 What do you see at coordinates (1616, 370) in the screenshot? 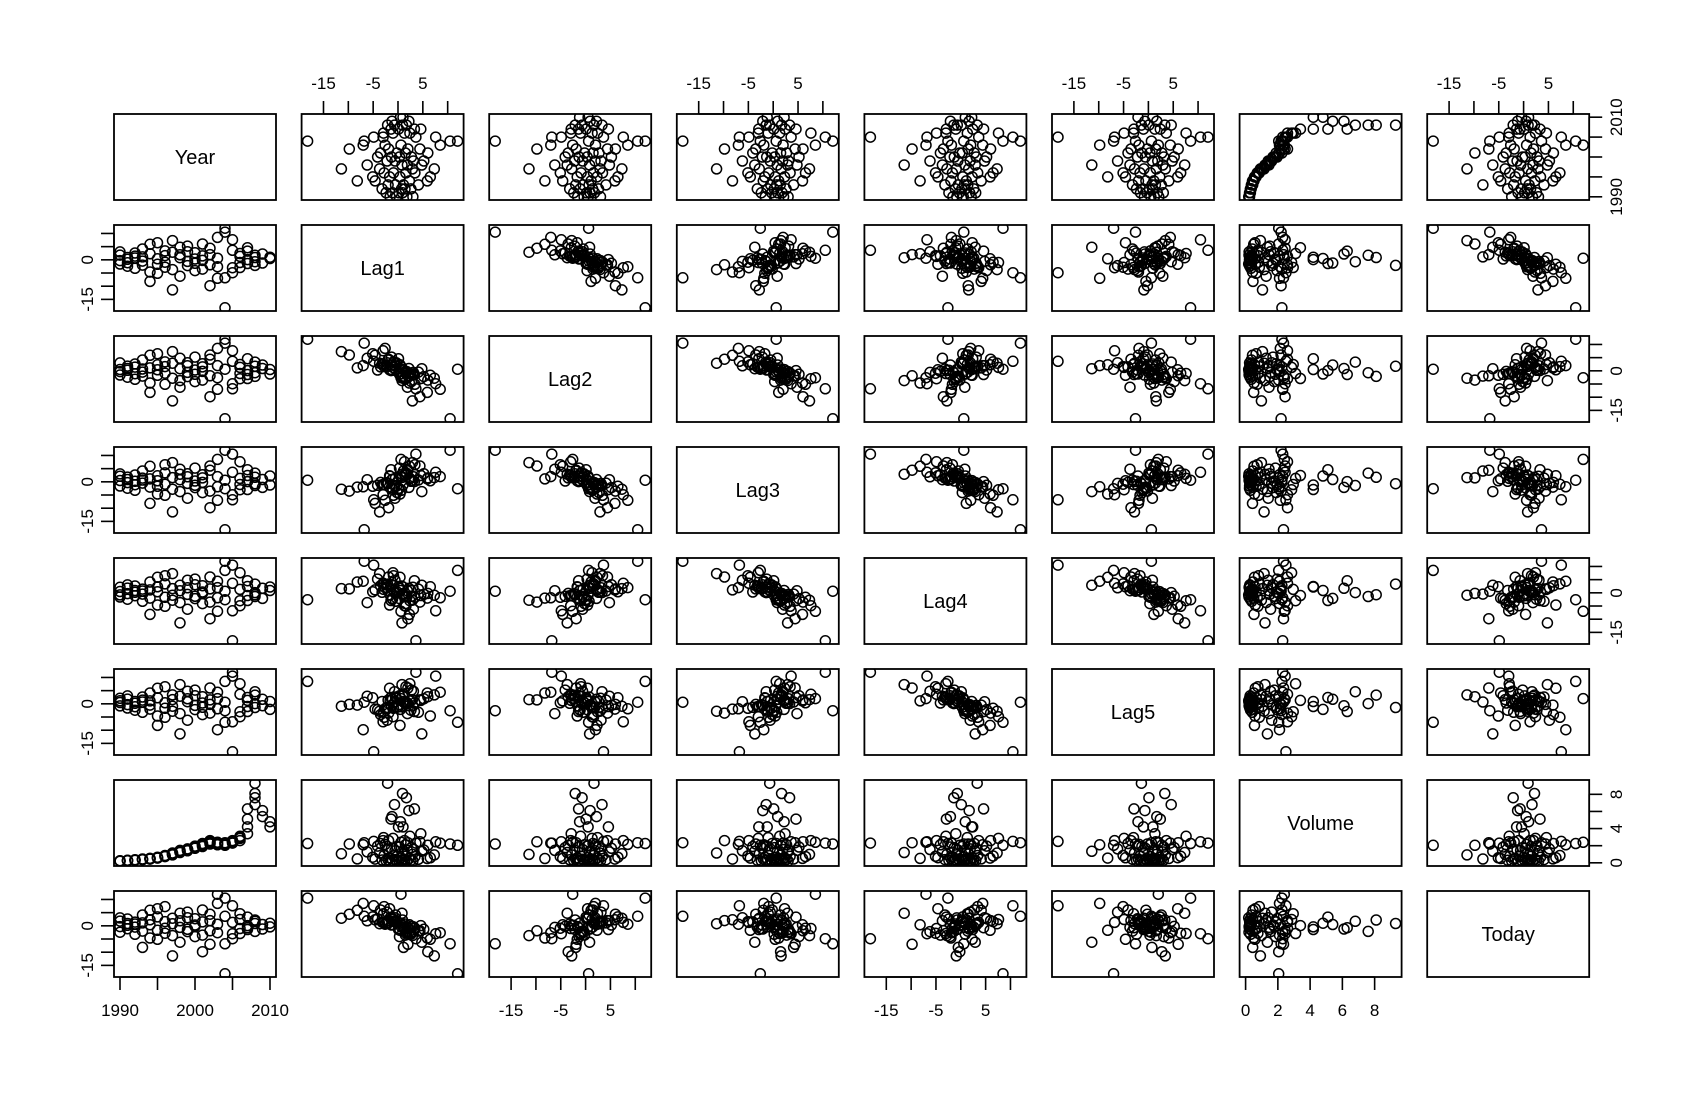
I see `y-tick-label: 0` at bounding box center [1616, 370].